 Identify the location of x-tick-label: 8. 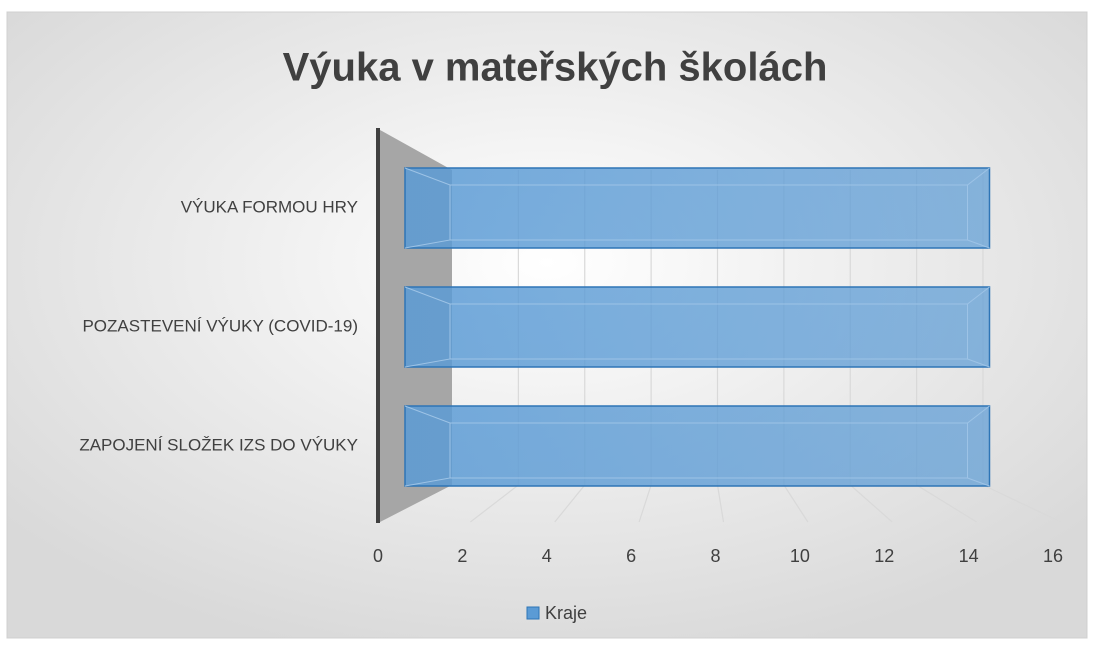
(715, 556).